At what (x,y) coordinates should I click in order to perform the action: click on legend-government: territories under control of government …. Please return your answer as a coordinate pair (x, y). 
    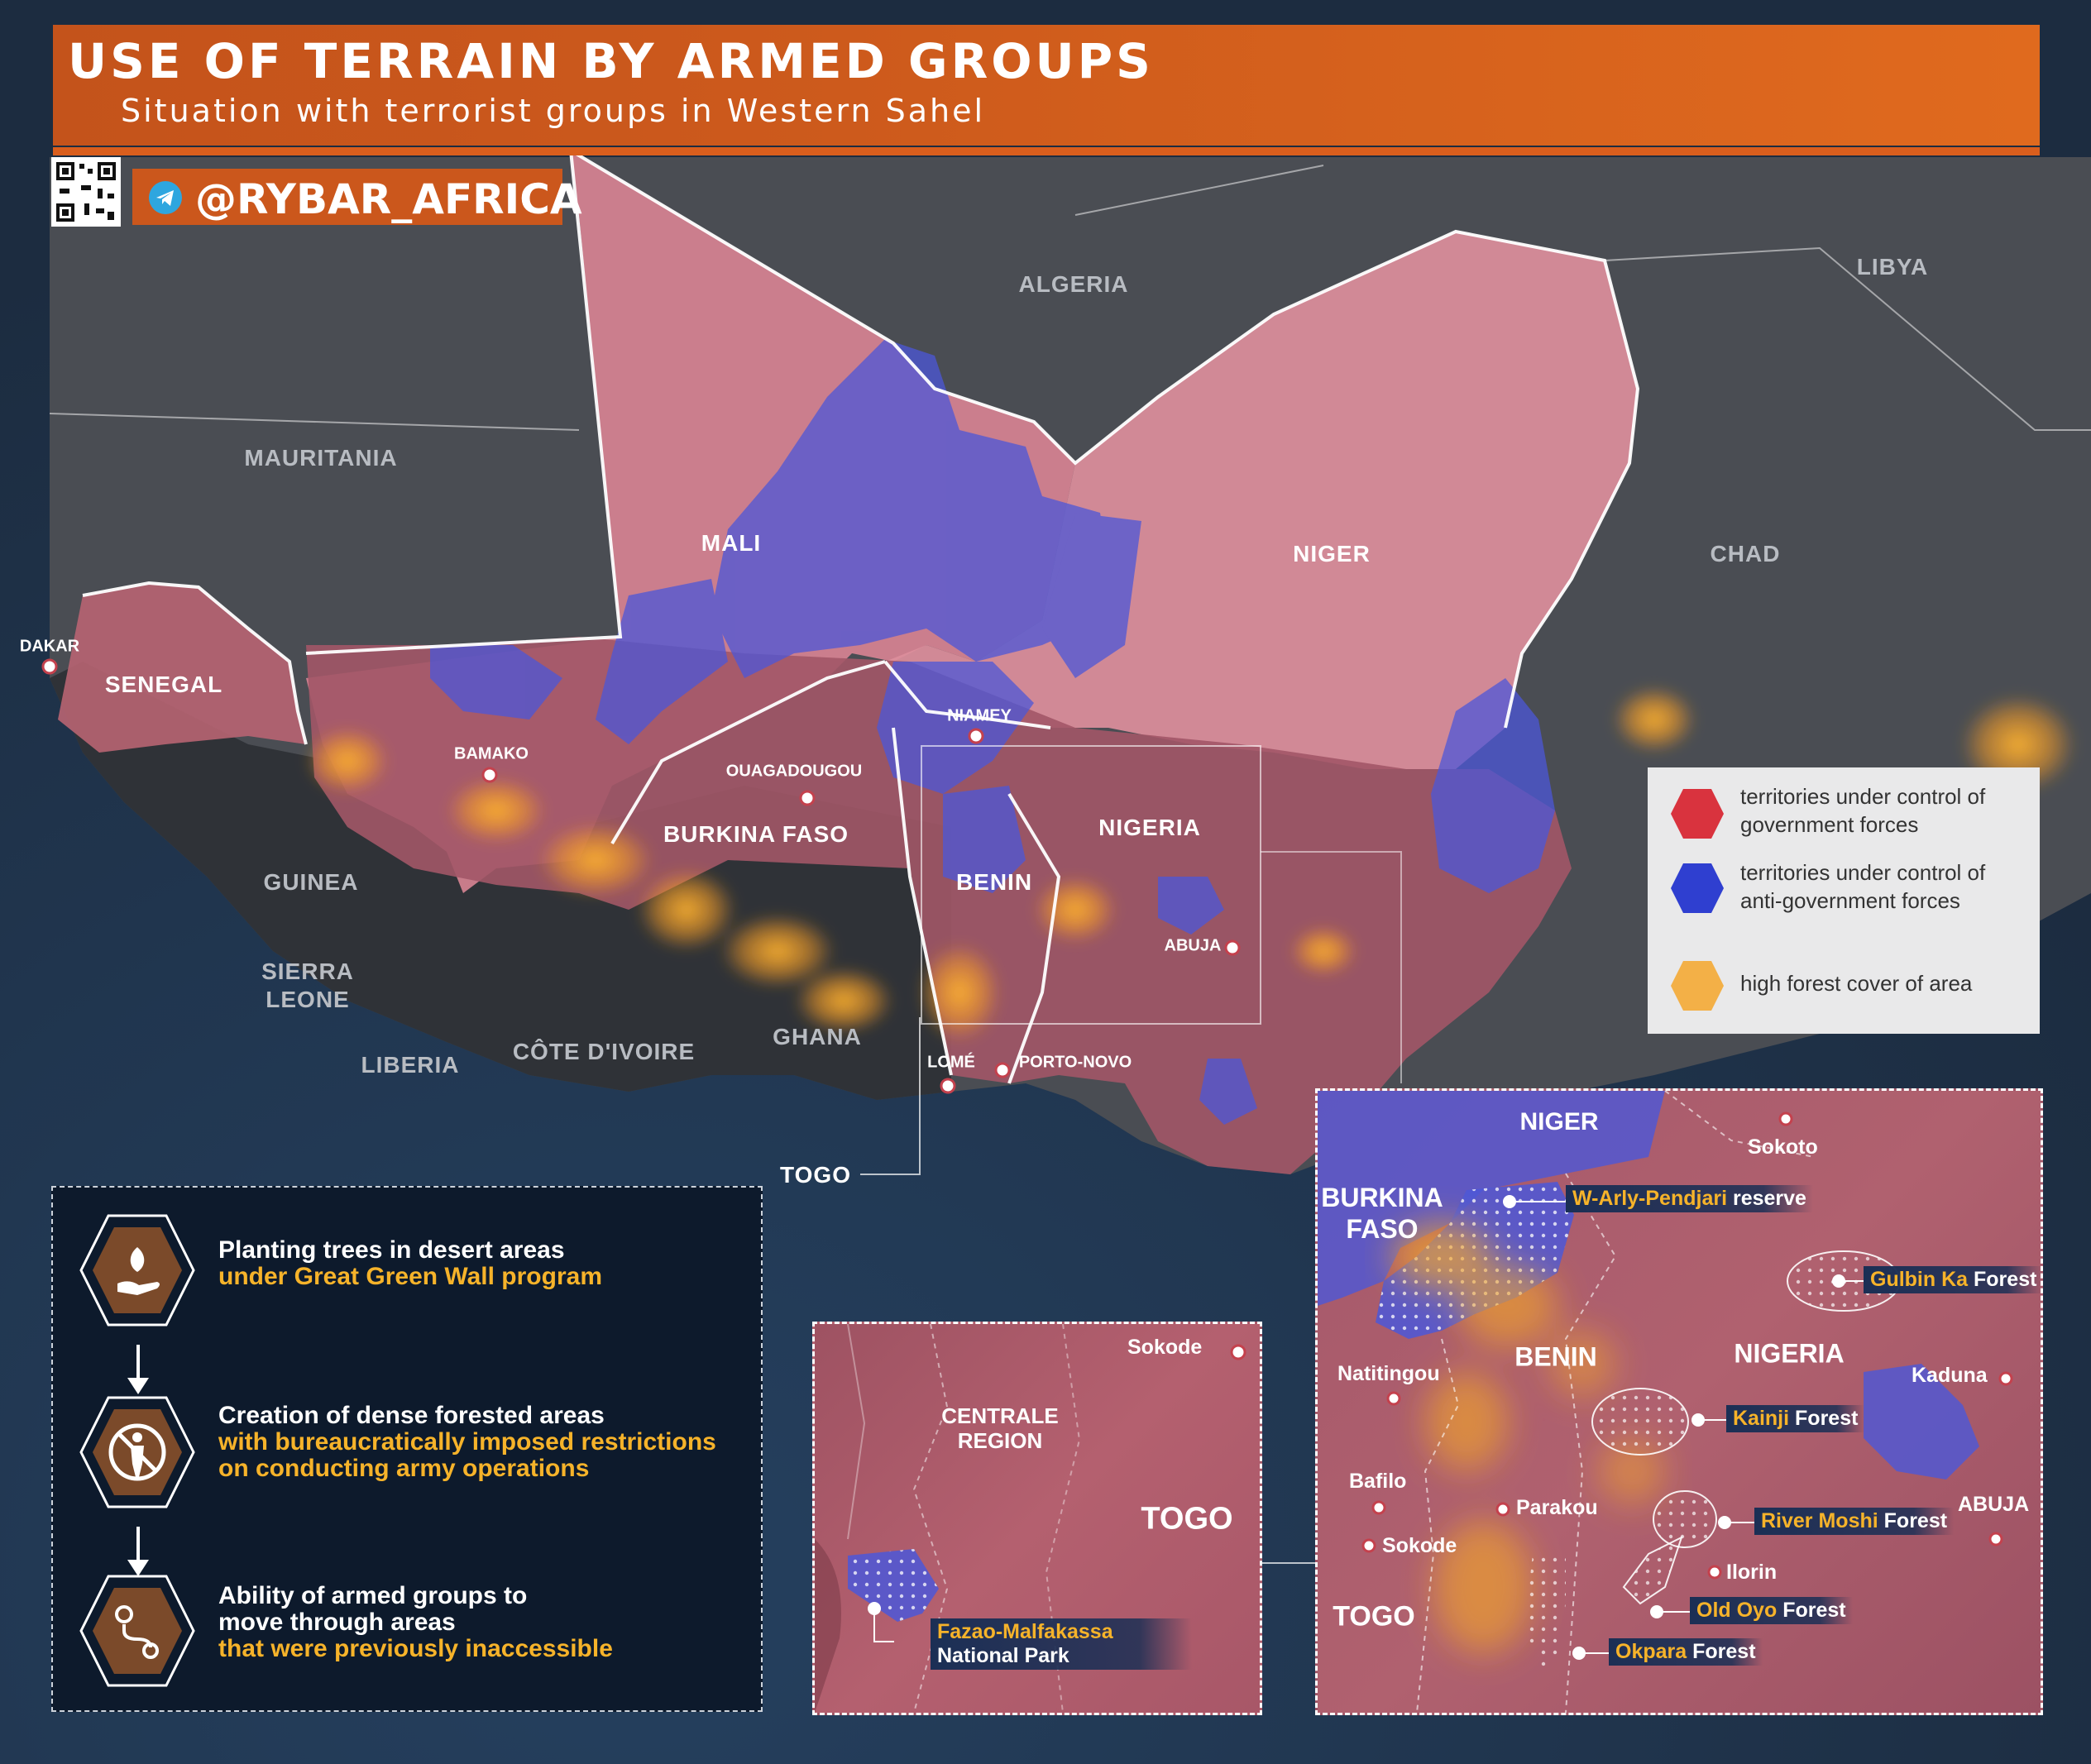
    Looking at the image, I should click on (1863, 810).